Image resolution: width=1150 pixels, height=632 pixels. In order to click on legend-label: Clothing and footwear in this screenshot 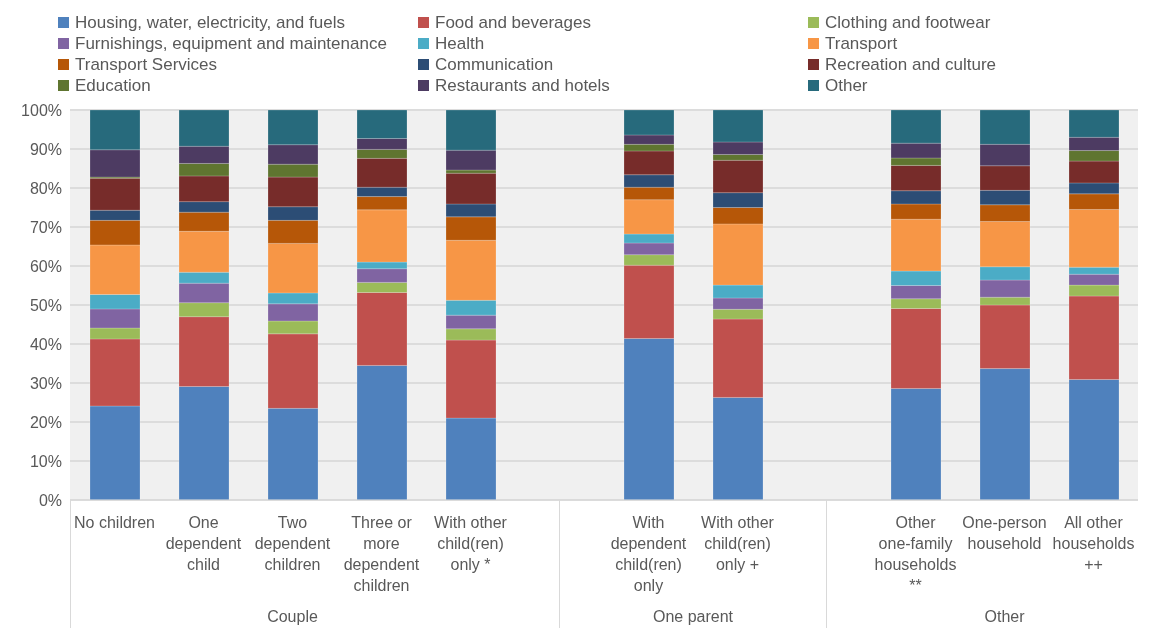, I will do `click(908, 22)`.